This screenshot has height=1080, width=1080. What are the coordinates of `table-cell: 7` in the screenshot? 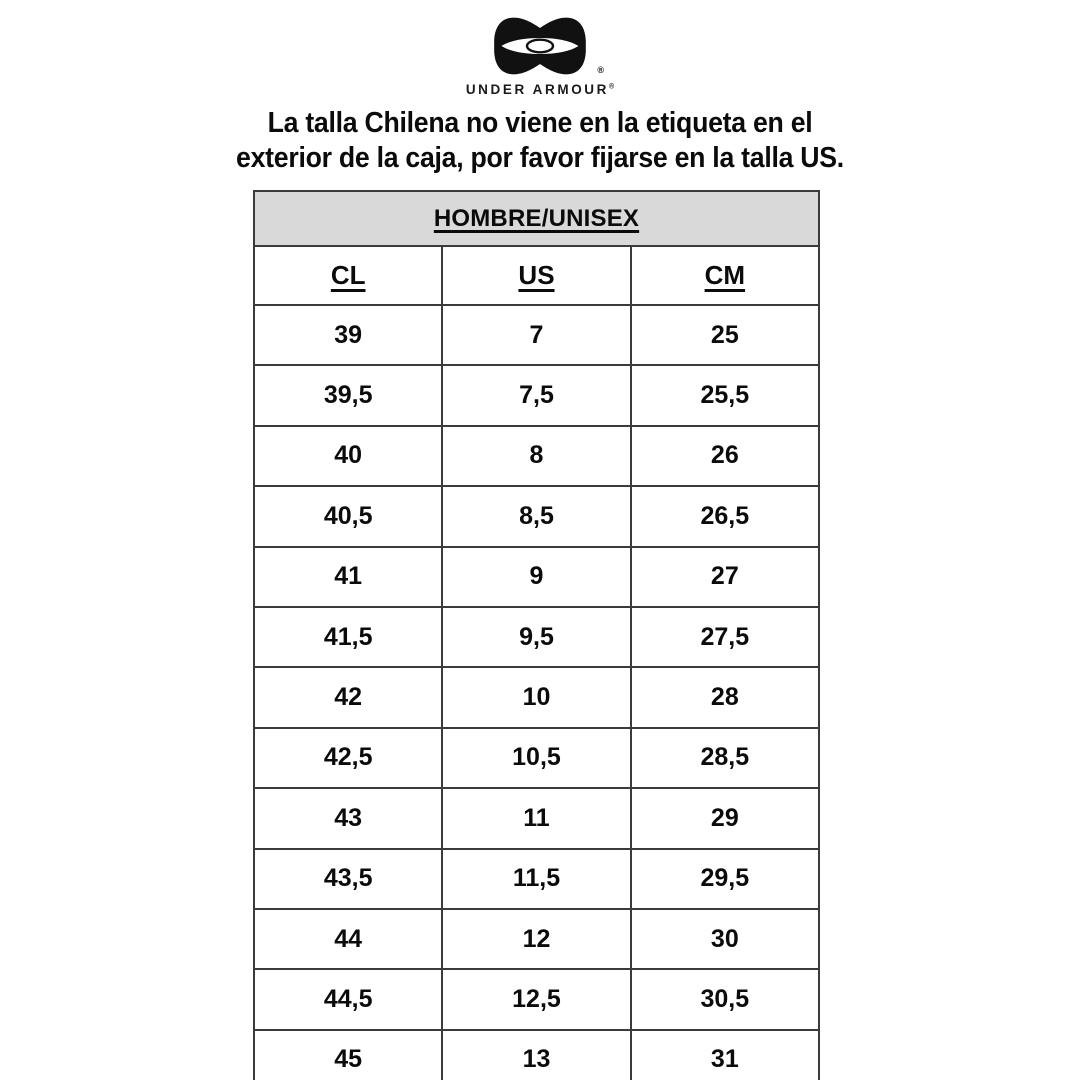 It's located at (536, 335).